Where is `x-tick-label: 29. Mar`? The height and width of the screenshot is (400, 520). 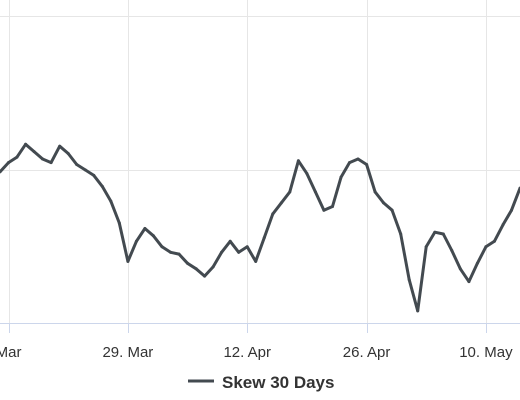
x-tick-label: 29. Mar is located at coordinates (127, 352).